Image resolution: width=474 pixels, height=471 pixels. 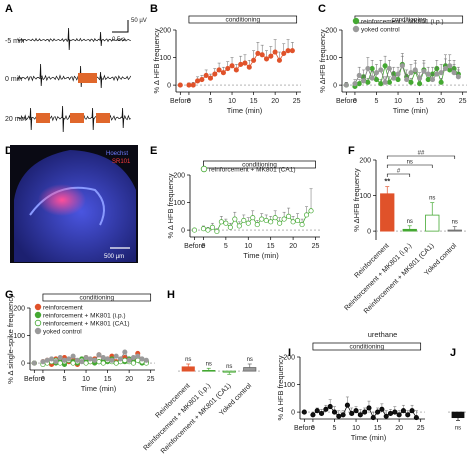 I want to click on conditioning-bar, so click(x=367, y=346).